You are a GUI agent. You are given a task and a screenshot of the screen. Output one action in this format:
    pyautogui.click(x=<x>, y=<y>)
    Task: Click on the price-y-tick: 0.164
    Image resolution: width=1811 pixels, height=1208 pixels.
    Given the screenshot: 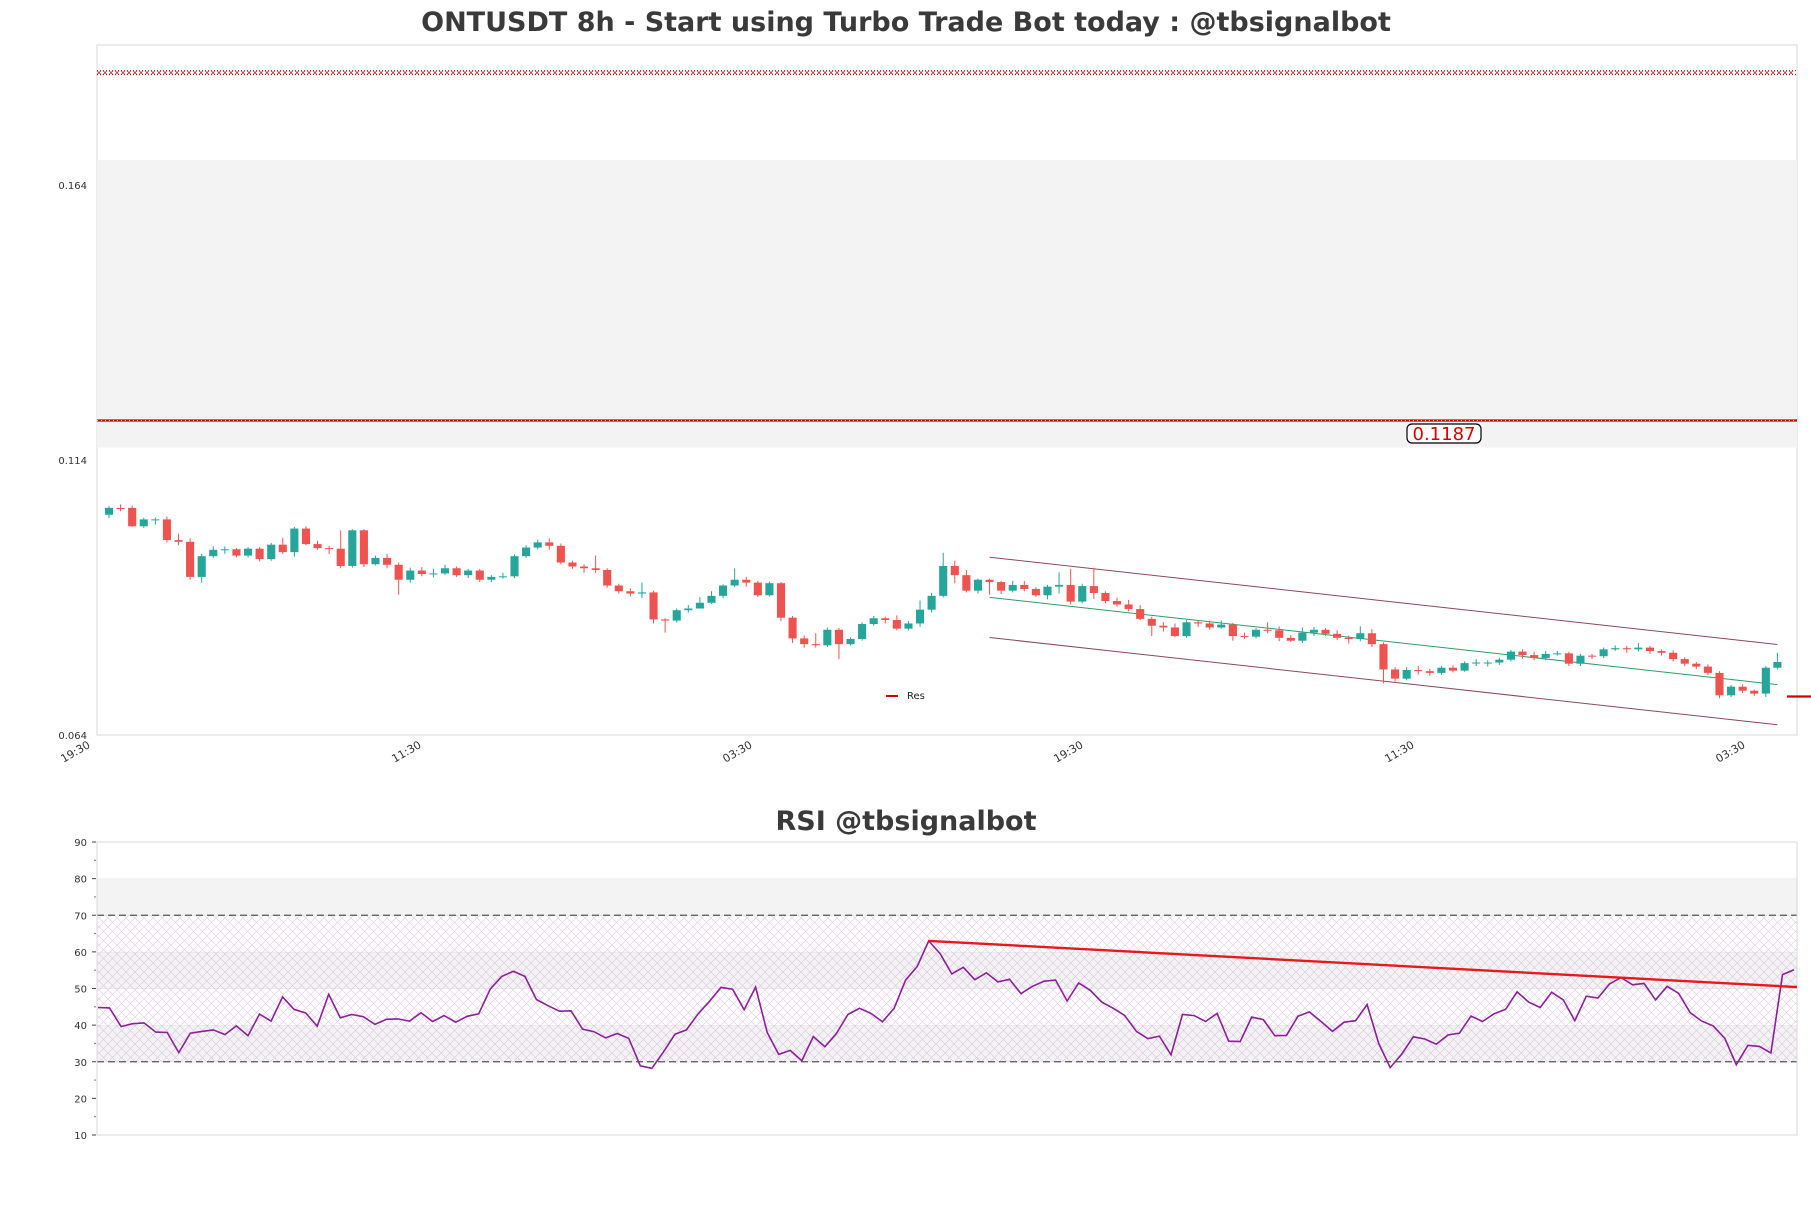 What is the action you would take?
    pyautogui.click(x=72, y=186)
    